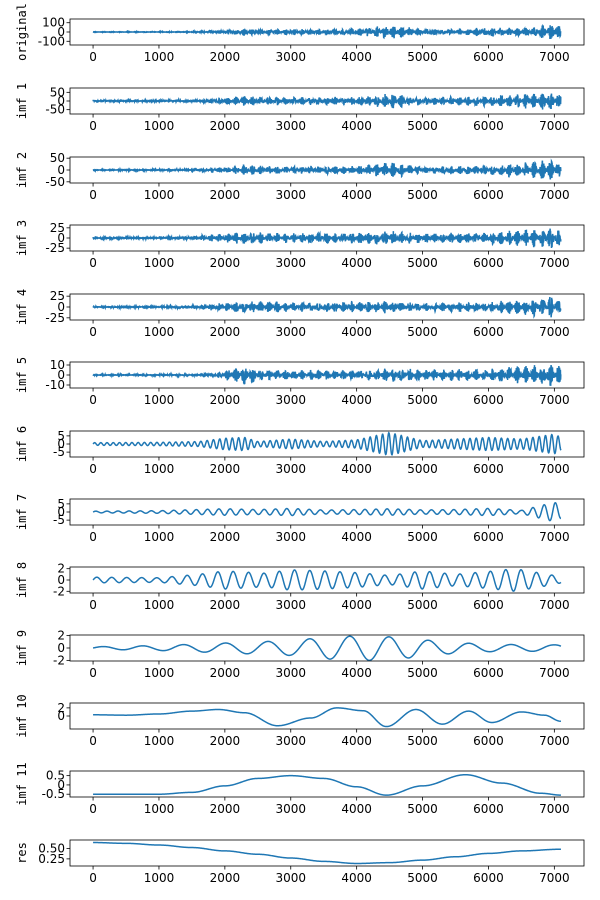  What do you see at coordinates (55, 776) in the screenshot?
I see `y-tick-label: 0.5` at bounding box center [55, 776].